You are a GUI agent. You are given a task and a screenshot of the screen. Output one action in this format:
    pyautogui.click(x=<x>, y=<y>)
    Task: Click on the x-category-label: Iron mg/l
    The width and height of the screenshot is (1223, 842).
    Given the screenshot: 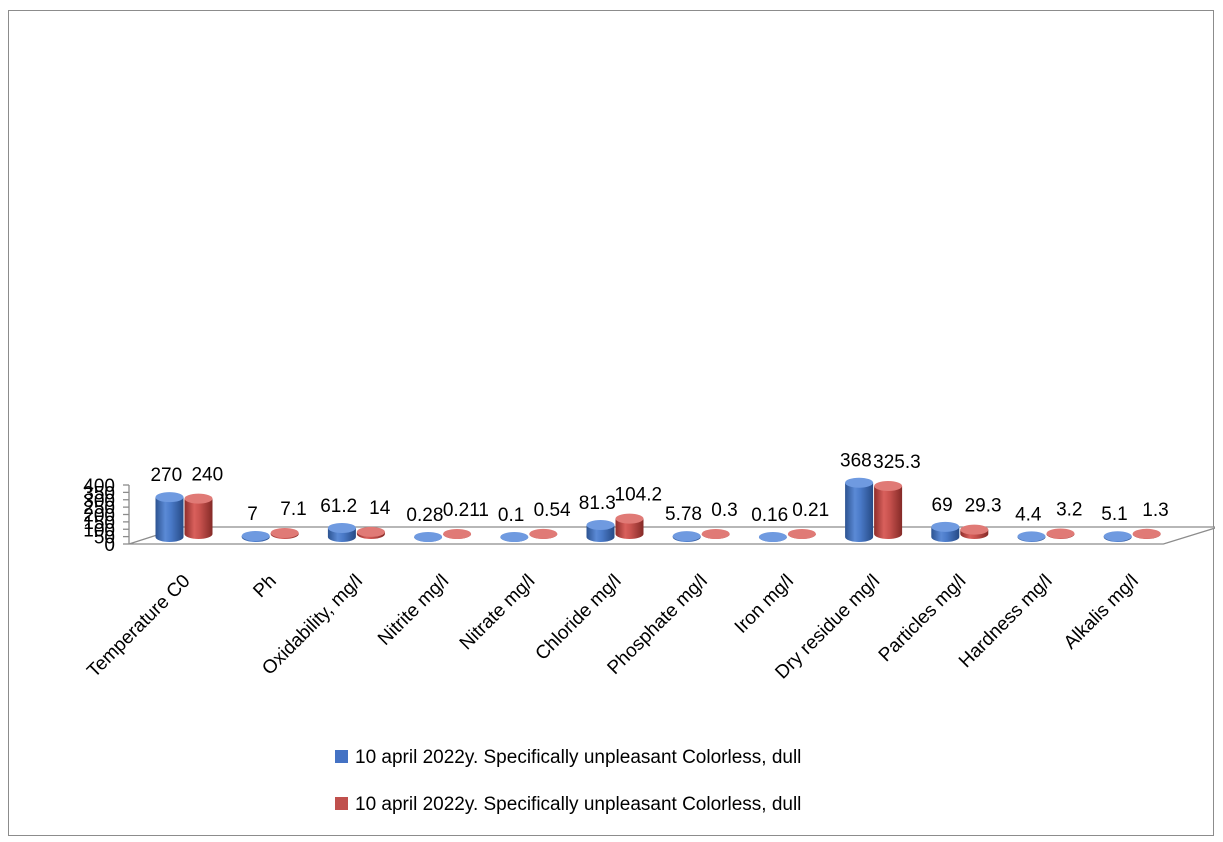 What is the action you would take?
    pyautogui.click(x=764, y=604)
    